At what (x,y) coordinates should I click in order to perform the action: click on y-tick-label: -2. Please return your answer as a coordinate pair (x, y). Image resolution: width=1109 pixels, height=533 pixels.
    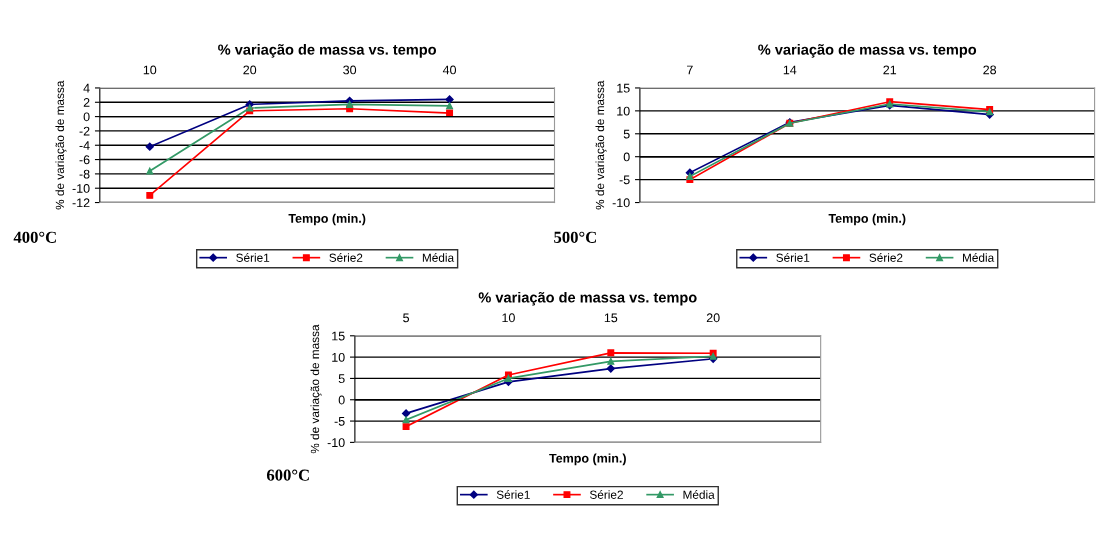
    Looking at the image, I should click on (84, 131).